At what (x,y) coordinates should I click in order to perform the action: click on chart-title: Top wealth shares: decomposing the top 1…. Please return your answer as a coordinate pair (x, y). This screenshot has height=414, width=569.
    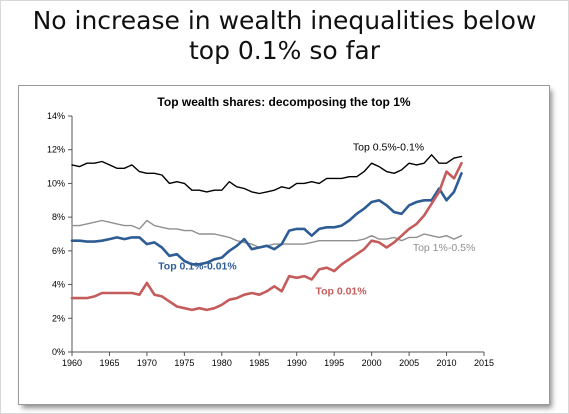
    Looking at the image, I should click on (284, 102).